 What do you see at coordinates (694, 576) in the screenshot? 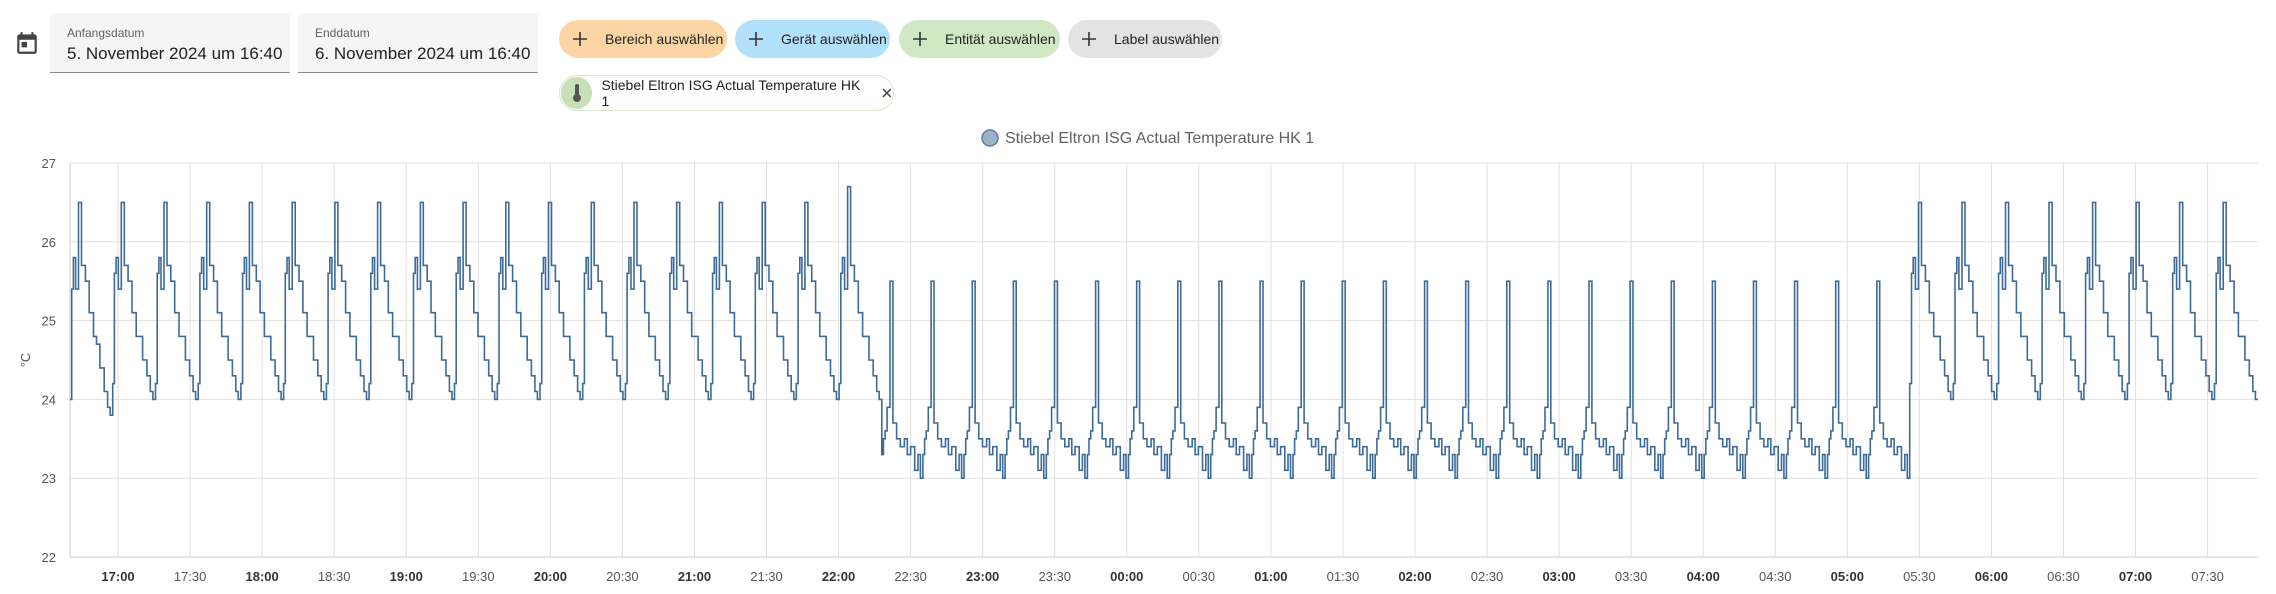
I see `x-tick-label: 21:00` at bounding box center [694, 576].